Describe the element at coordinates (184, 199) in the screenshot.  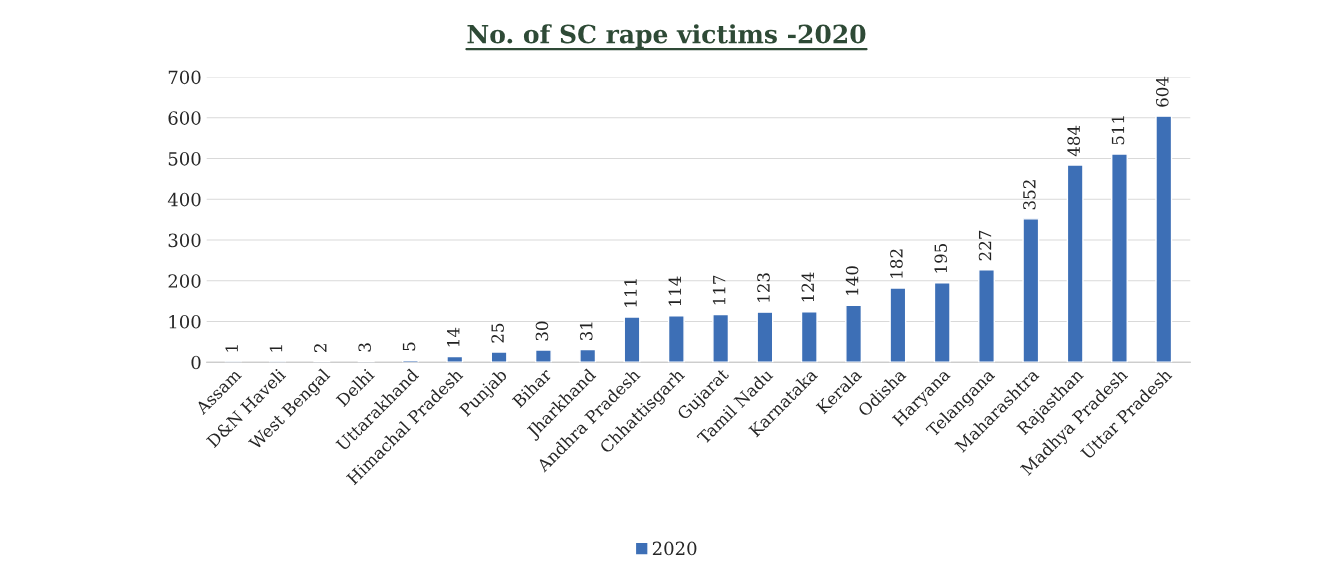
I see `y-tick-label: 400` at that location.